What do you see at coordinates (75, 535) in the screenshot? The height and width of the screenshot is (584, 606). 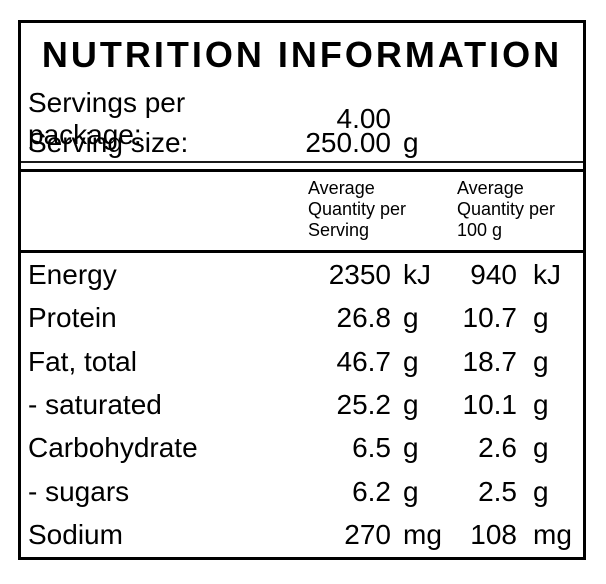 I see `nutrient-label: Sodium` at bounding box center [75, 535].